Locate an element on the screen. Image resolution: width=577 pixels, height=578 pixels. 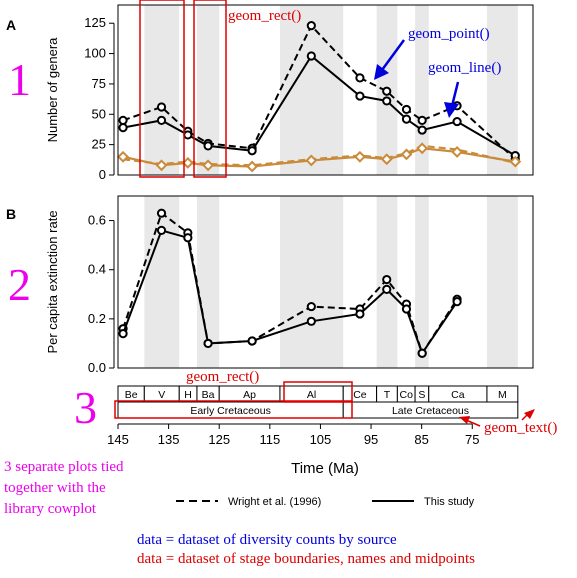
geom-rect-box-v is located at coordinates (162, 89).